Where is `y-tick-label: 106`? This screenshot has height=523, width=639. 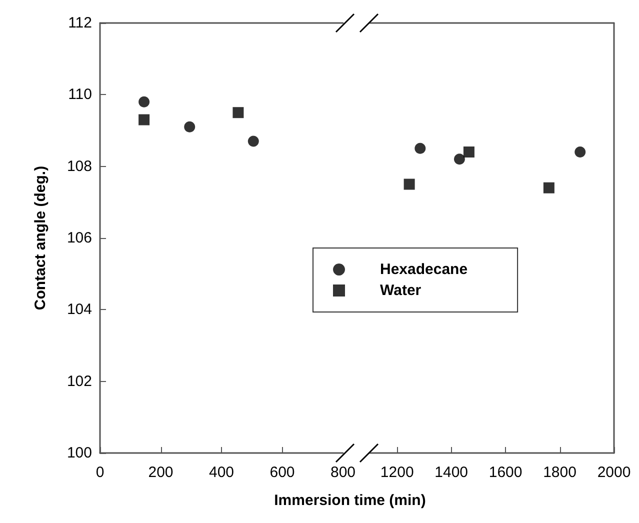
y-tick-label: 106 is located at coordinates (79, 238).